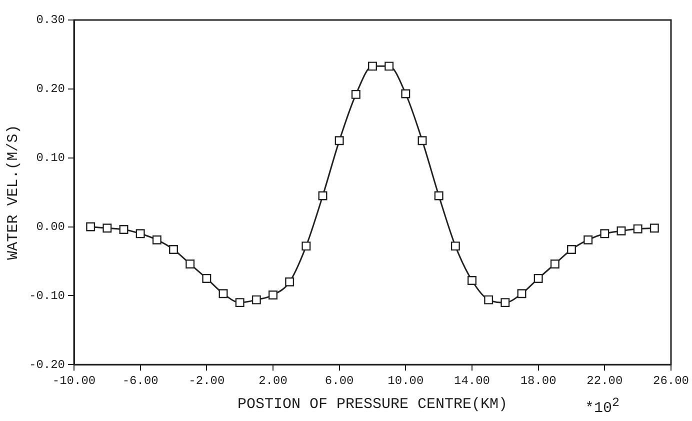  I want to click on y-tick-label: 0.10, so click(51, 158).